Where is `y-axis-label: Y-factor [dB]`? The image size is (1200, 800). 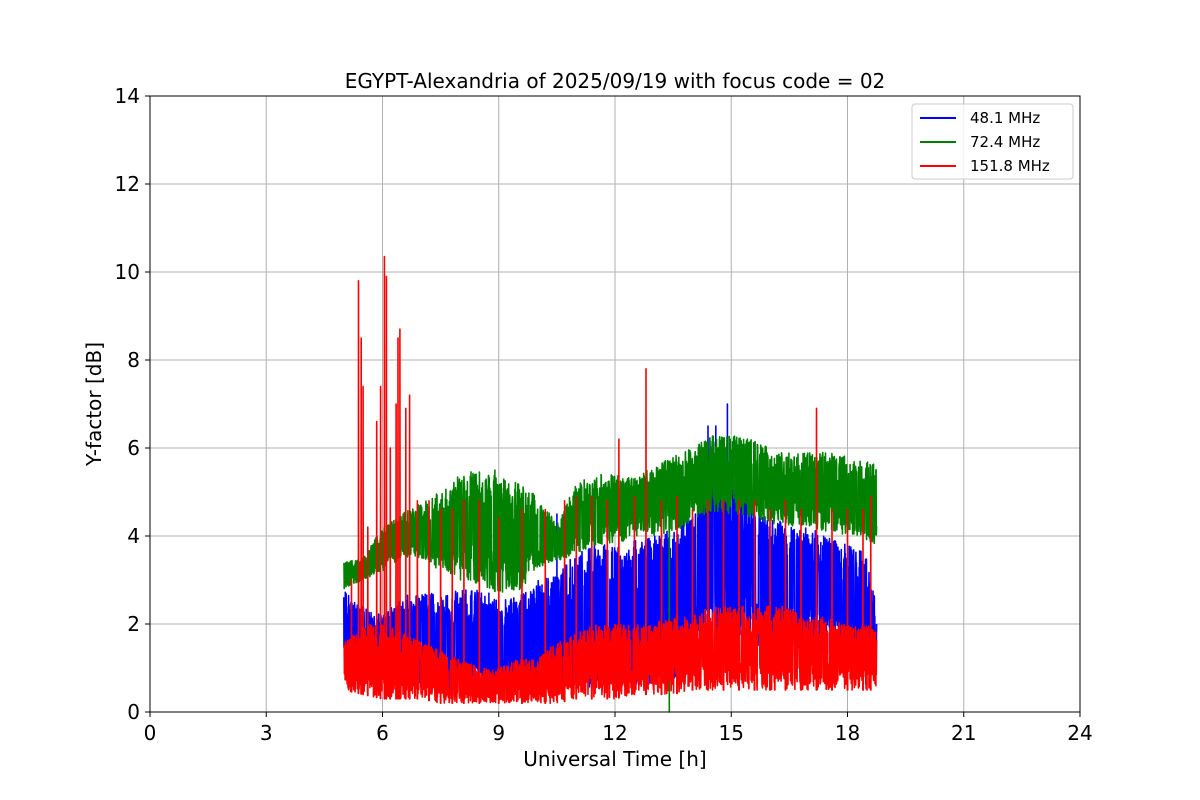
y-axis-label: Y-factor [dB] is located at coordinates (94, 404).